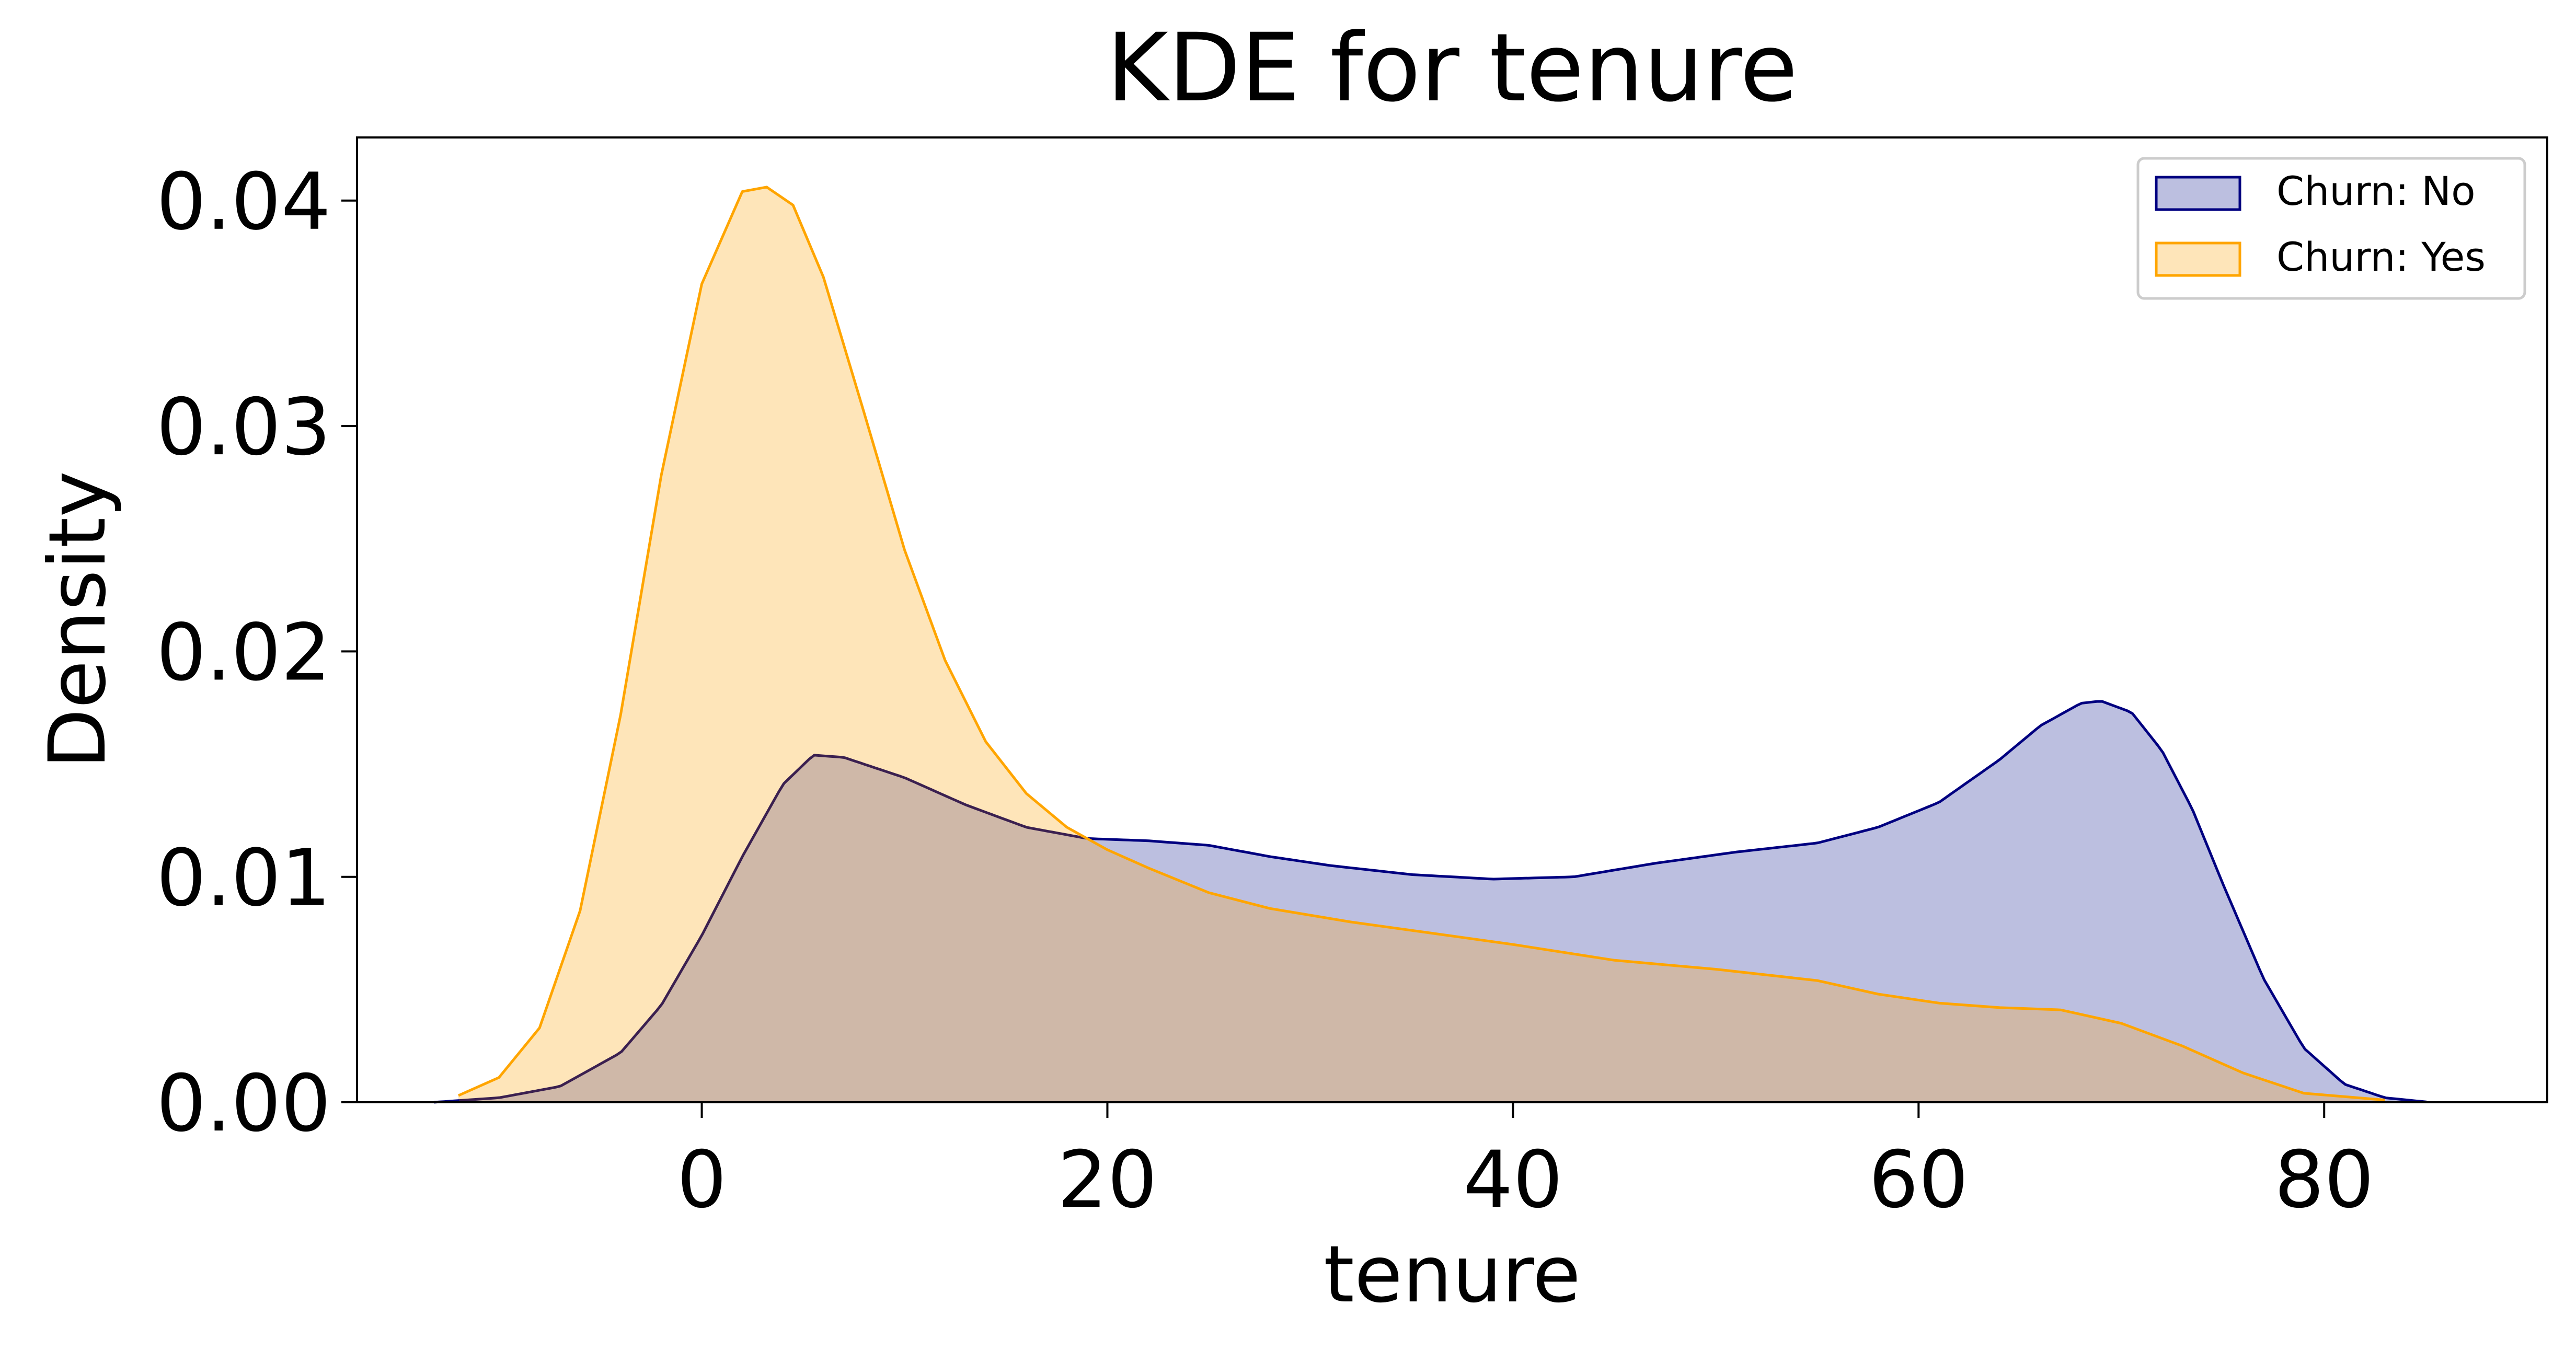  I want to click on x-tick-label: 0, so click(702, 1180).